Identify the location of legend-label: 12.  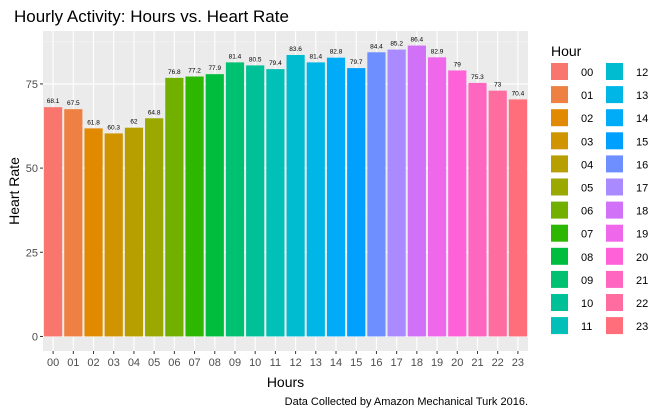
(642, 73).